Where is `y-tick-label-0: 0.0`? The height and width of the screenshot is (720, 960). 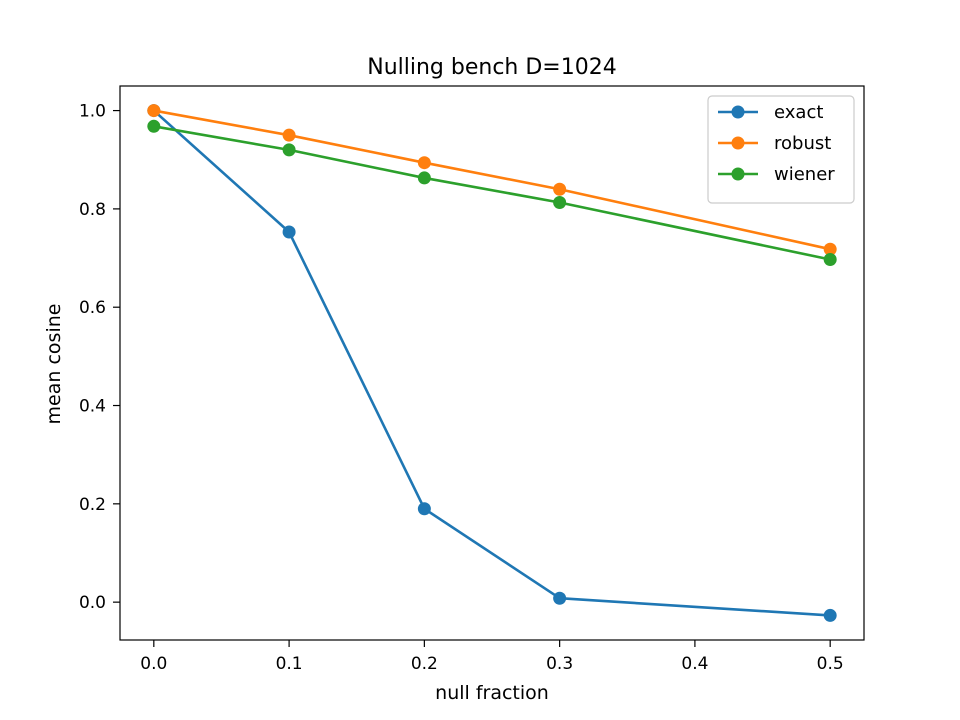
y-tick-label-0: 0.0 is located at coordinates (92, 603).